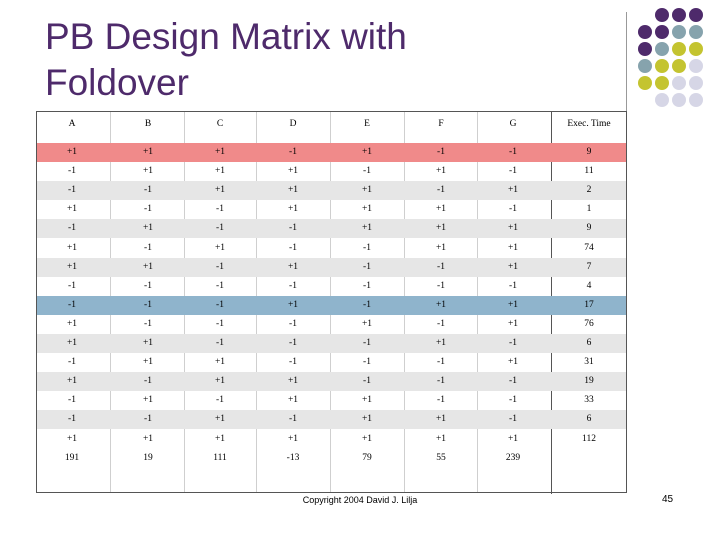  I want to click on totals-cell: 191, so click(72, 457).